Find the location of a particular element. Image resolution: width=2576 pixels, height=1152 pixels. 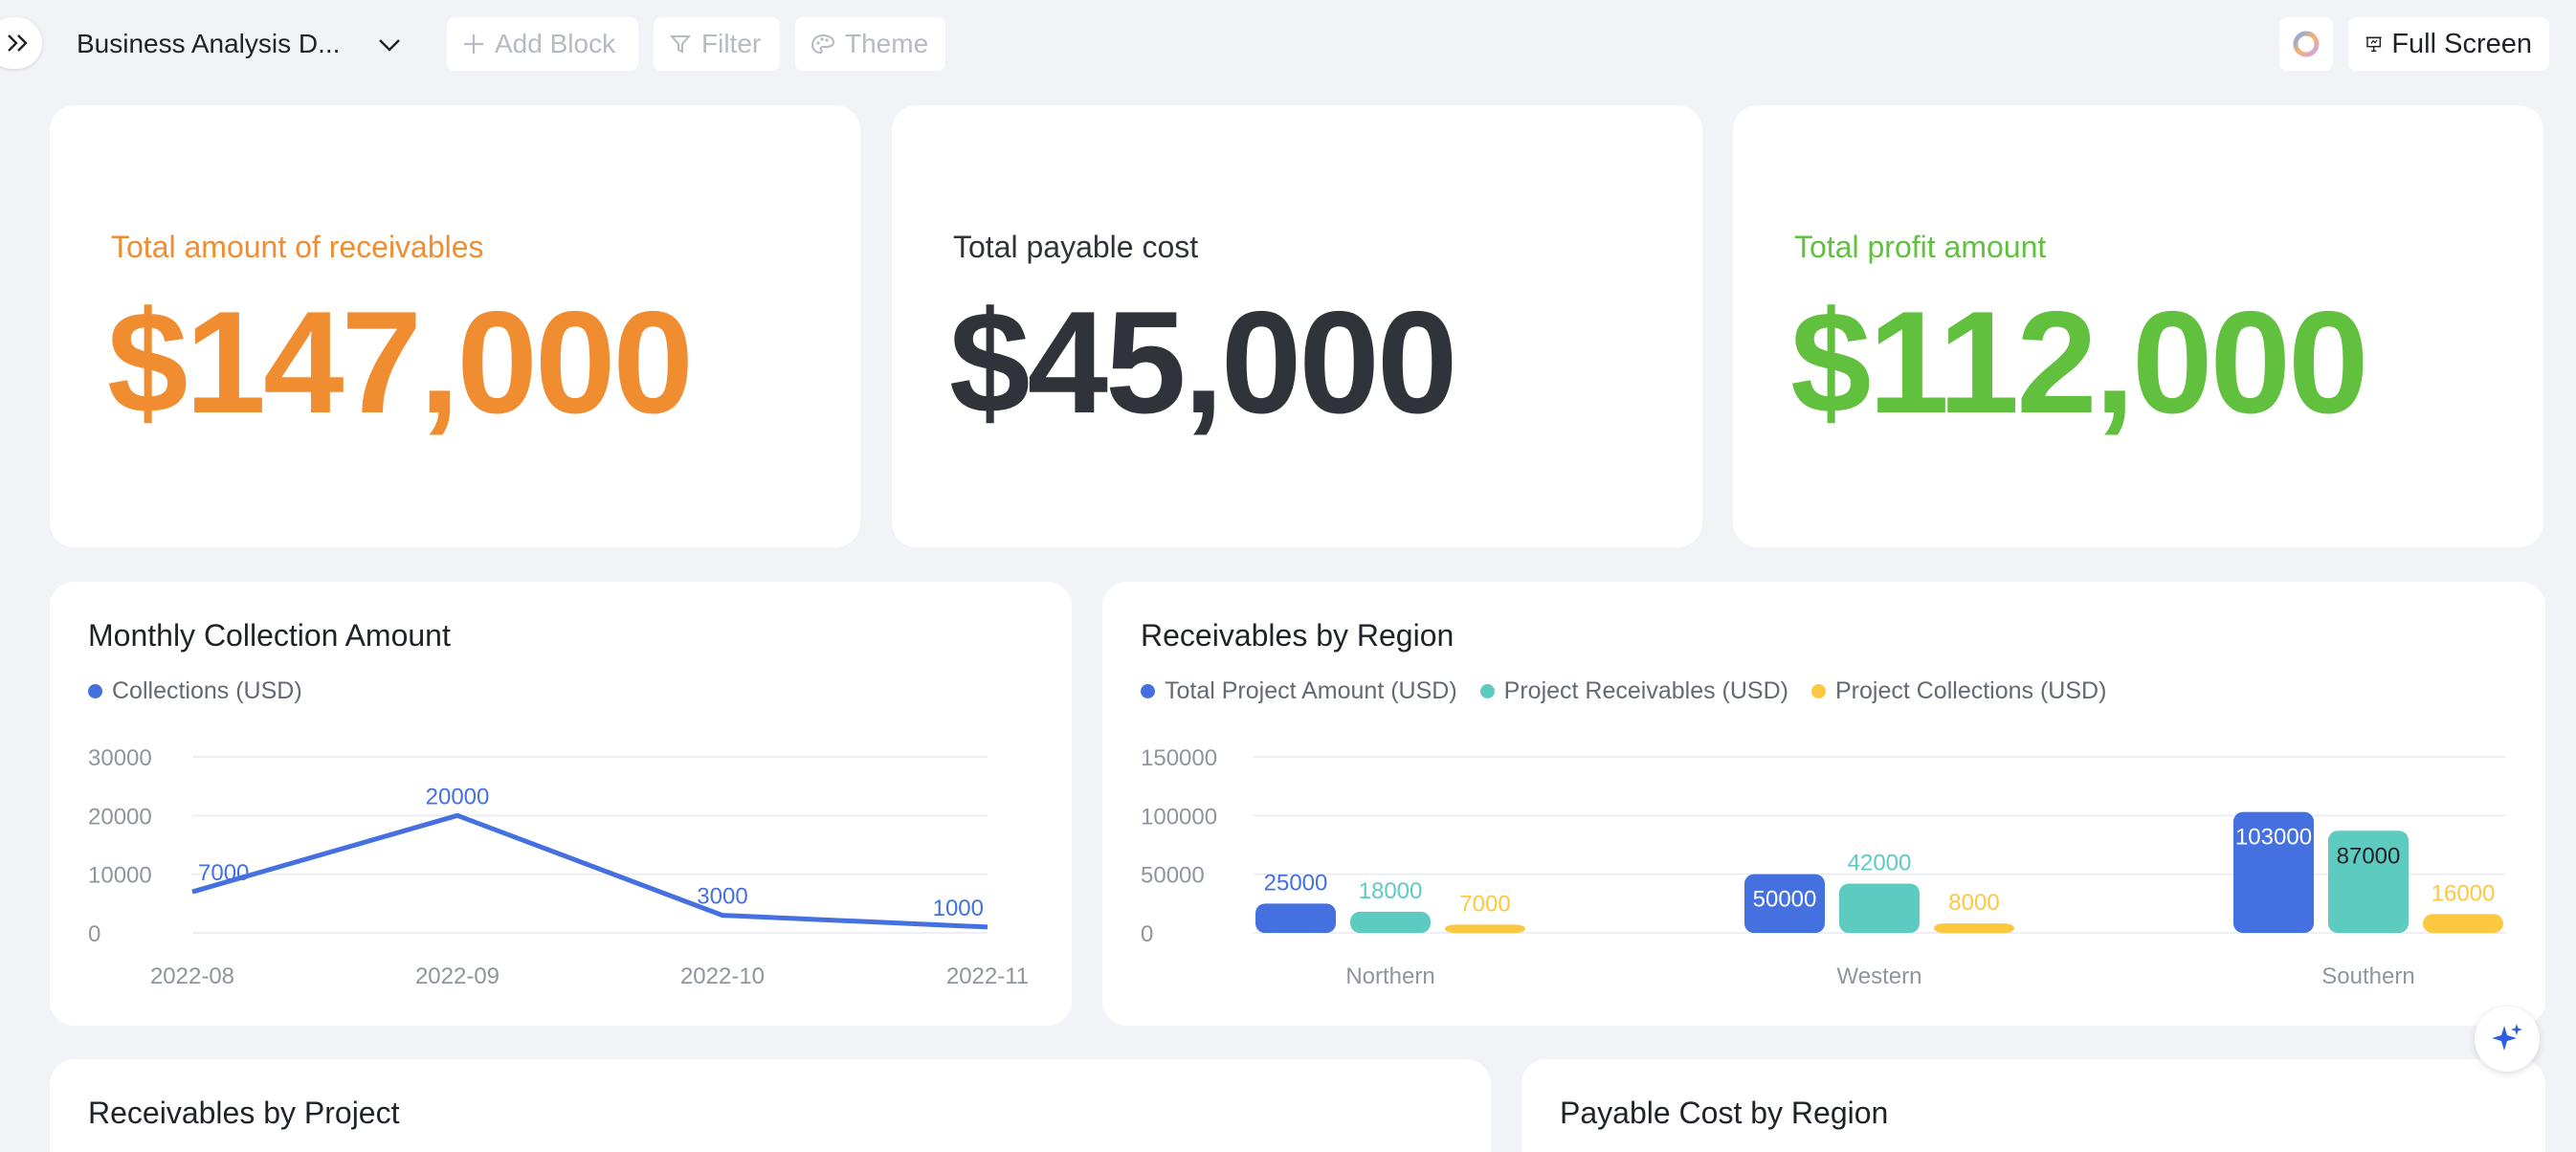

theme-button: Theme is located at coordinates (870, 44).